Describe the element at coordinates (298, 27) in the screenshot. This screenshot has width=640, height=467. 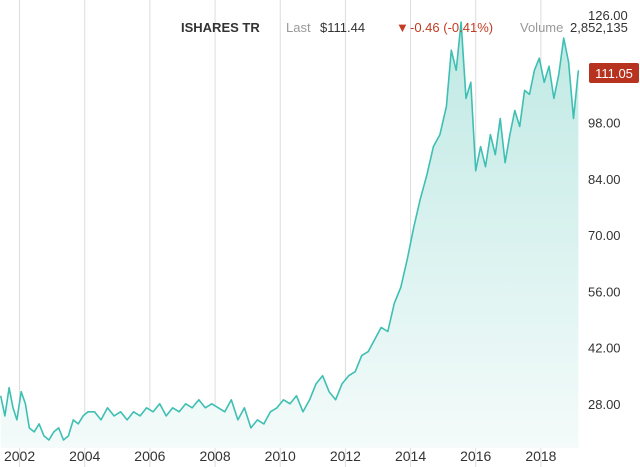
I see `last-label: Last` at that location.